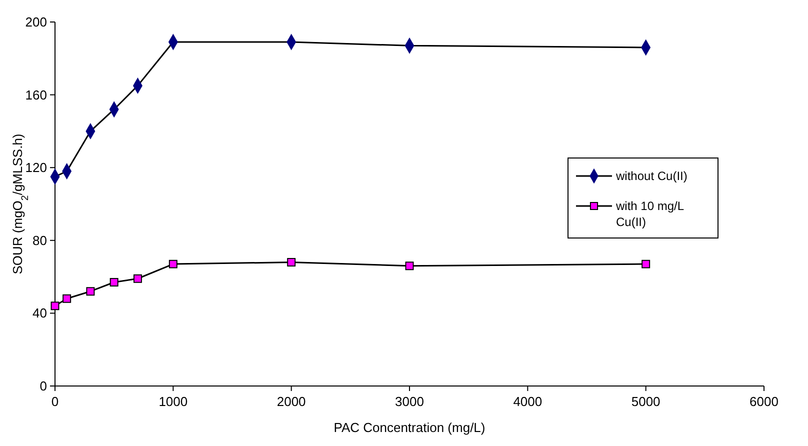  What do you see at coordinates (527, 401) in the screenshot?
I see `x-tick-label: 4000` at bounding box center [527, 401].